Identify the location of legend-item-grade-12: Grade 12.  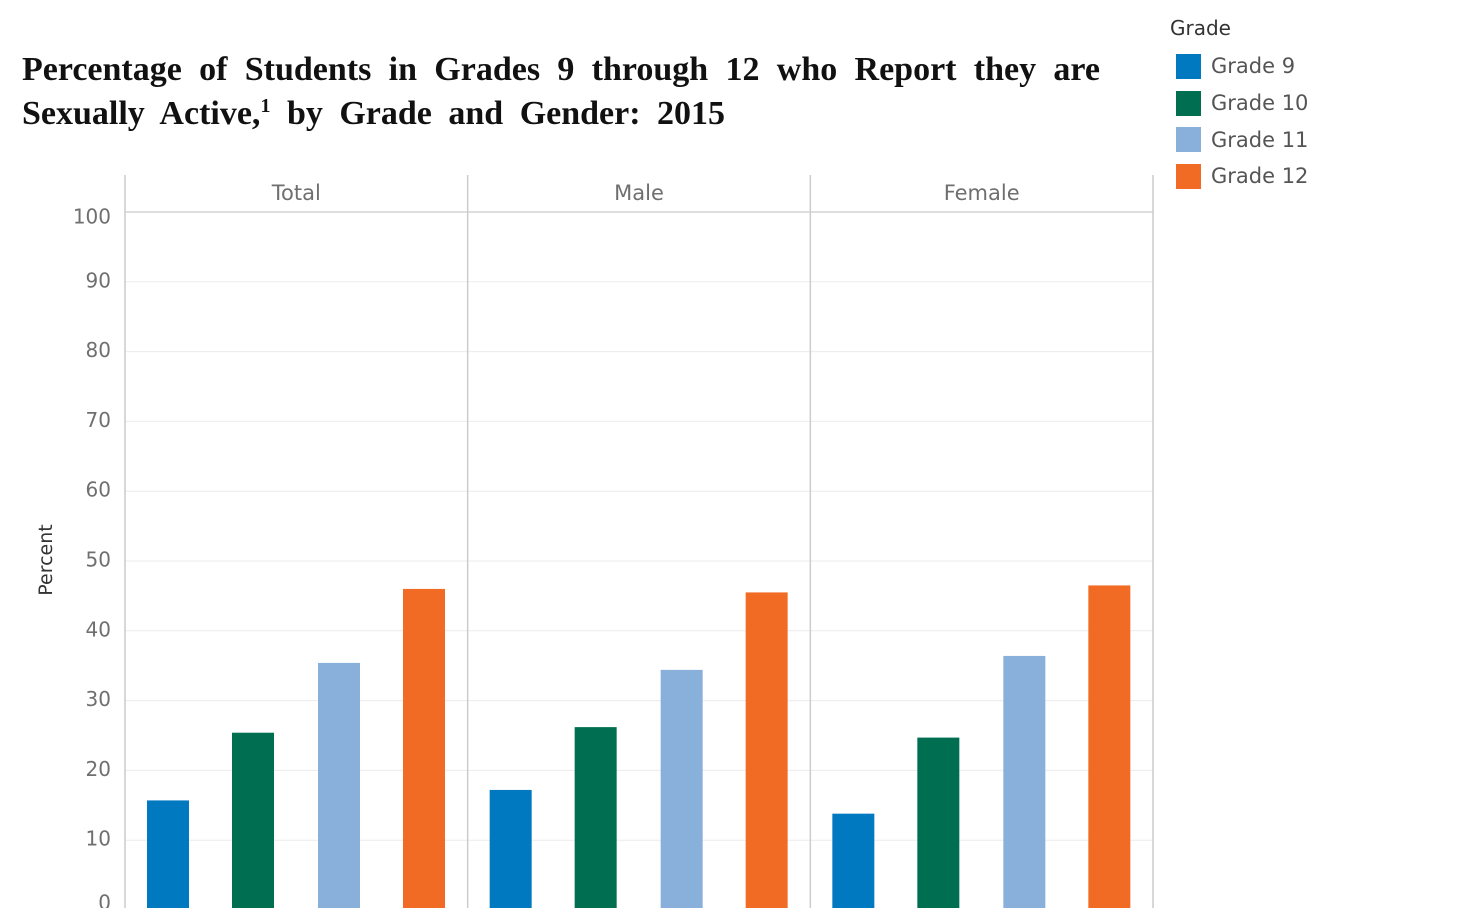
(1239, 176).